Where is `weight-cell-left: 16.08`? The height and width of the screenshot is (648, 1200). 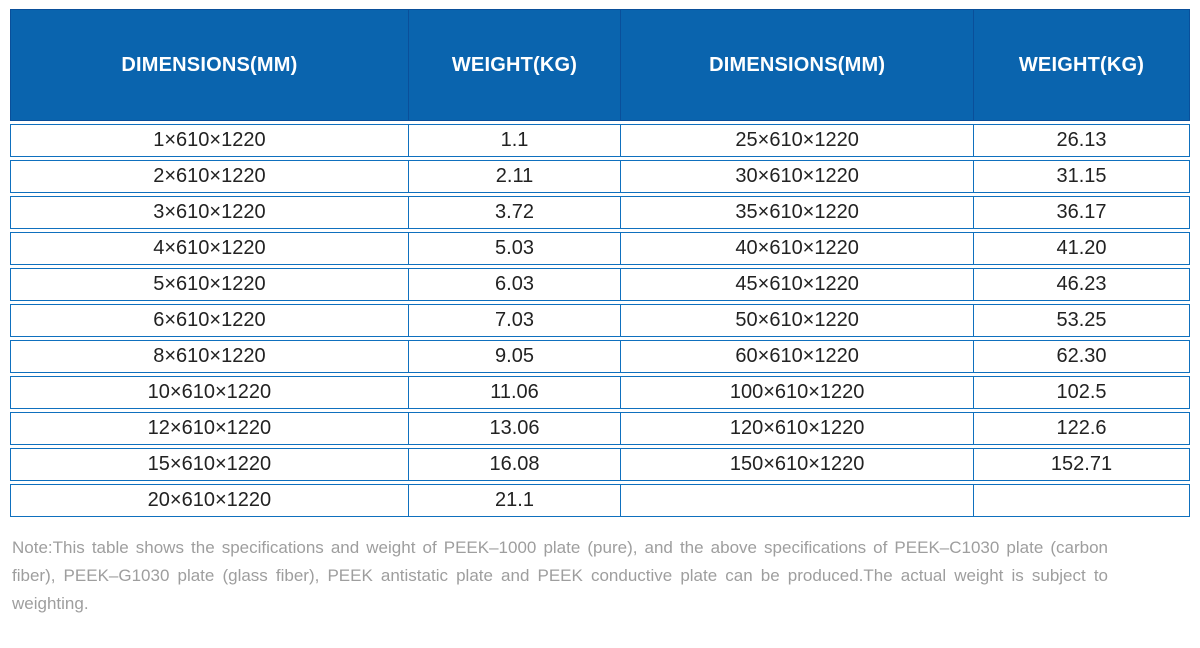
weight-cell-left: 16.08 is located at coordinates (515, 464).